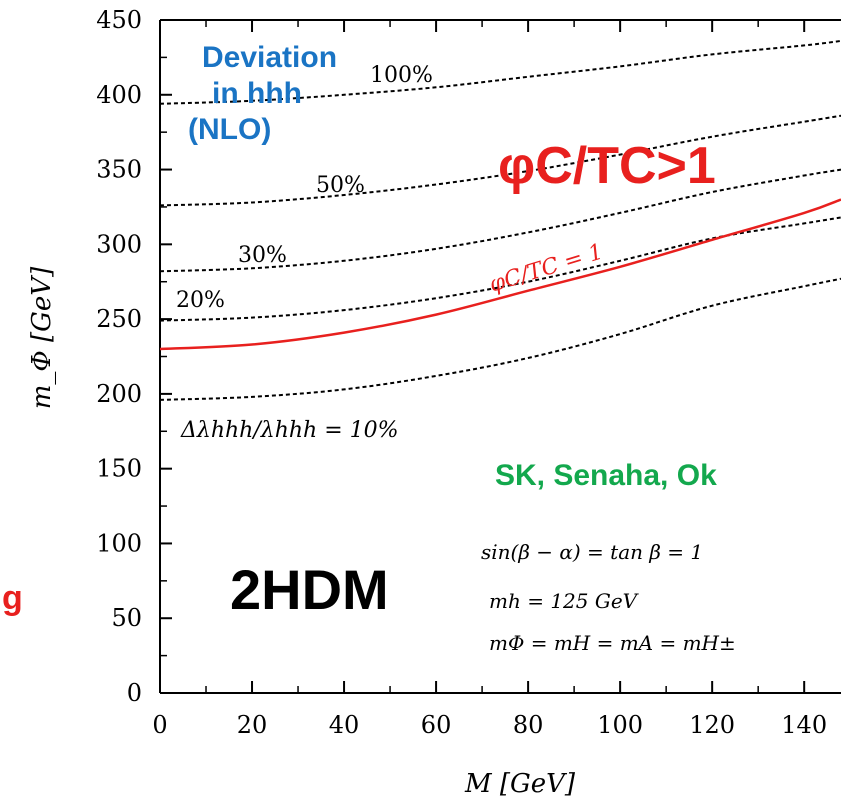 The width and height of the screenshot is (841, 809). I want to click on deviation-label: Deviation in hhh (NLO), so click(263, 94).